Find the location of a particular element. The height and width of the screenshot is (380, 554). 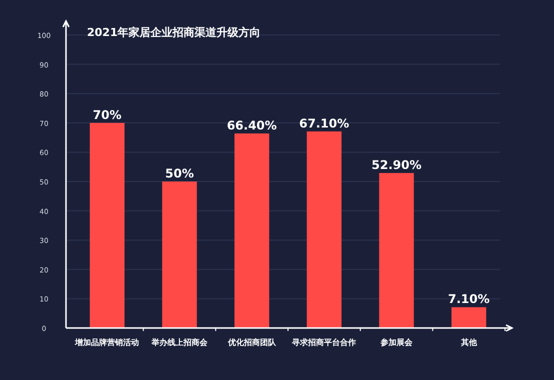

chart-title: 2021年家居企业招商渠道升级方向 is located at coordinates (174, 32).